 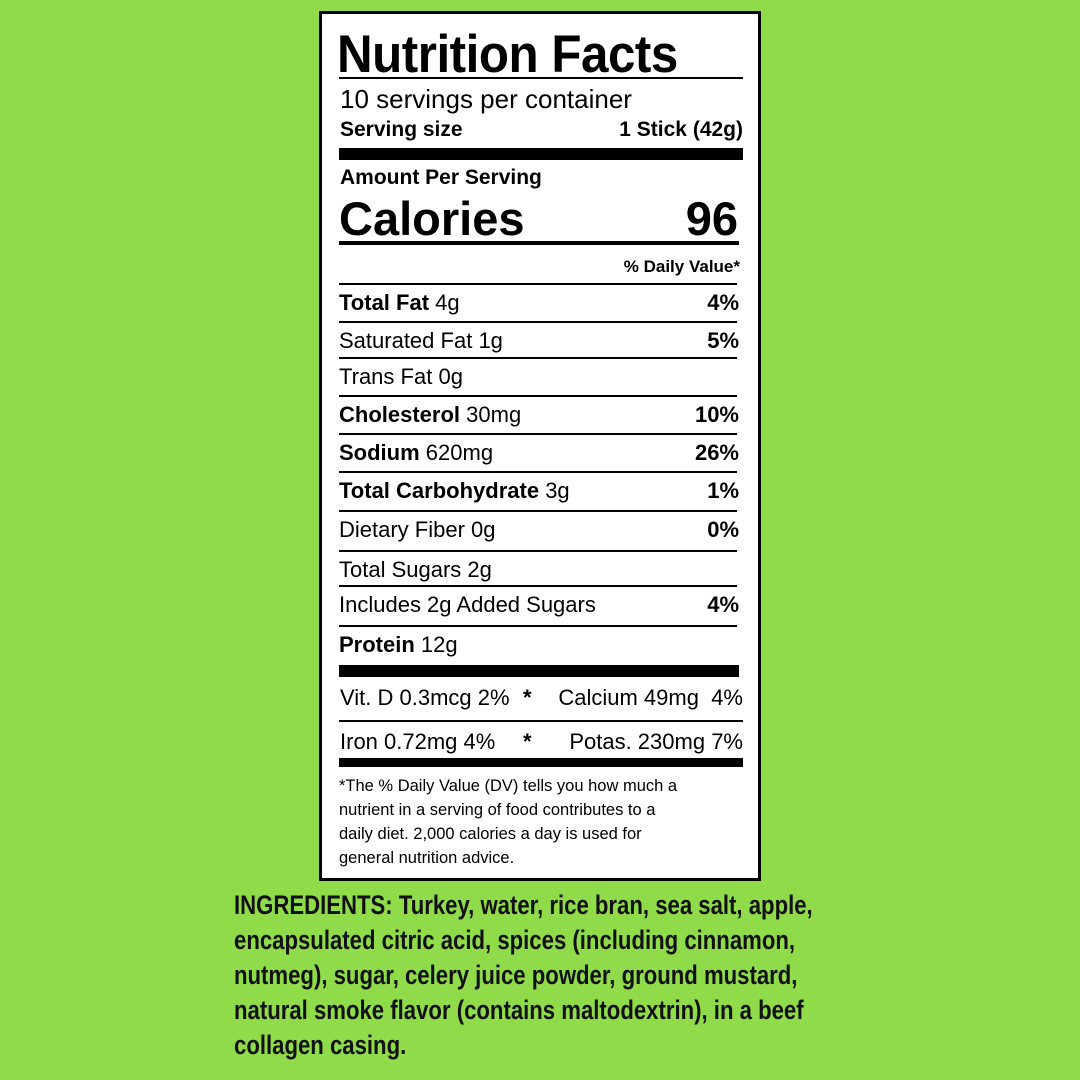 What do you see at coordinates (432, 218) in the screenshot?
I see `calories-label: Calories` at bounding box center [432, 218].